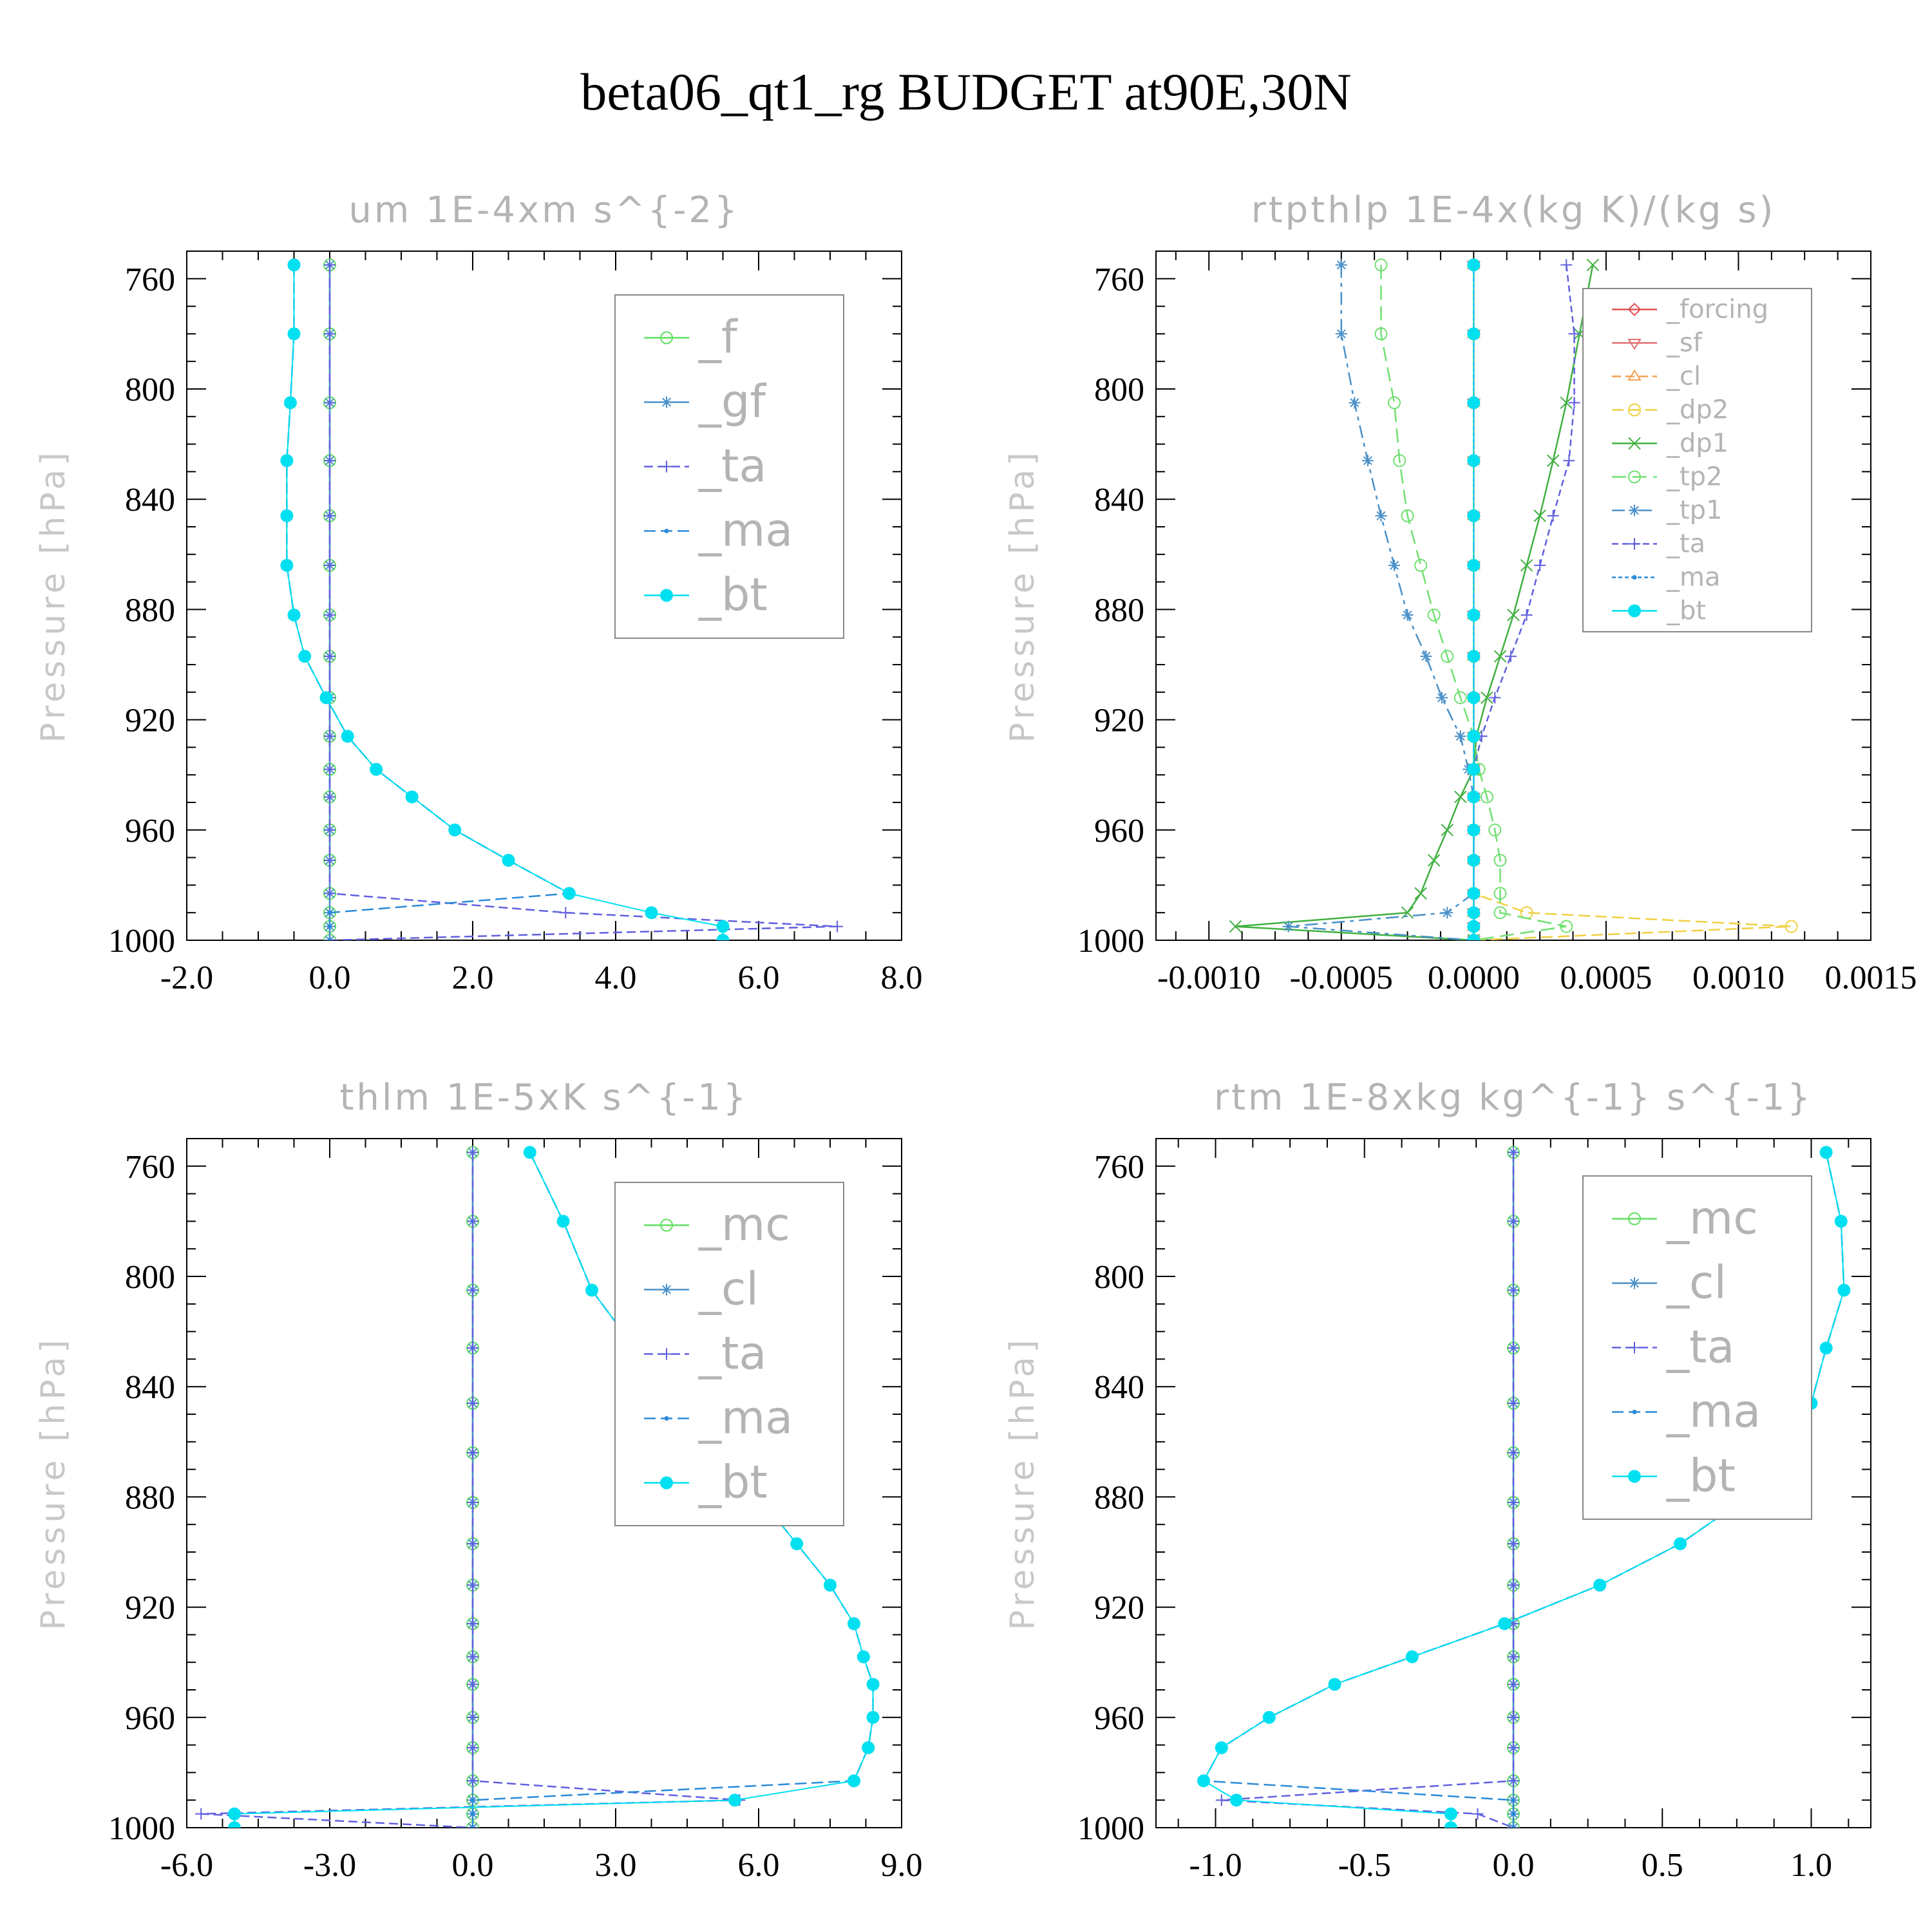 The height and width of the screenshot is (1932, 1932). I want to click on x-tick-label: -1.0, so click(1215, 1865).